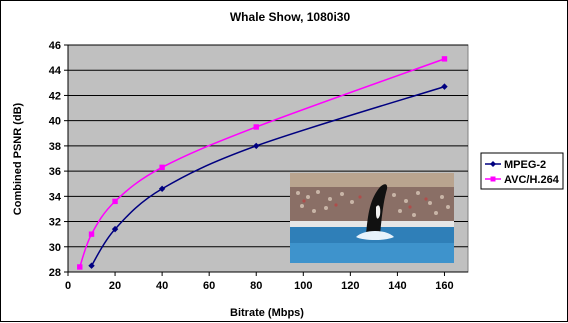 The height and width of the screenshot is (323, 568). What do you see at coordinates (55, 223) in the screenshot?
I see `y-tick-label: 32` at bounding box center [55, 223].